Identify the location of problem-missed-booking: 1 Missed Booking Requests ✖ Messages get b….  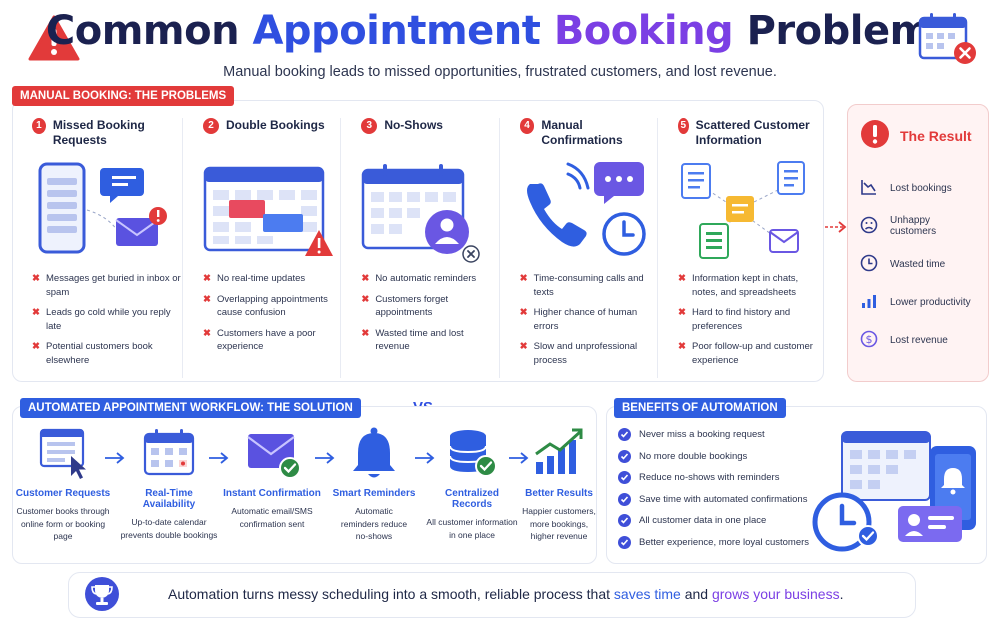
(102, 248).